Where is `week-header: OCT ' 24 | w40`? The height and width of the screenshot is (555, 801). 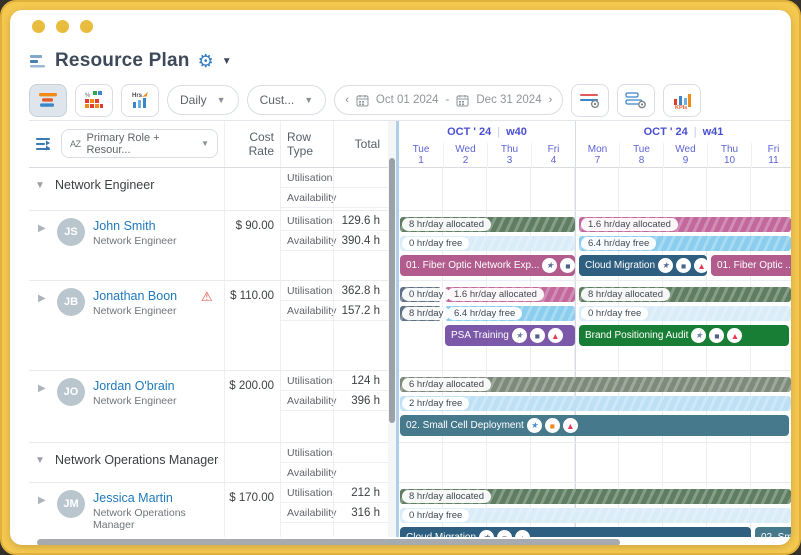 week-header: OCT ' 24 | w40 is located at coordinates (487, 132).